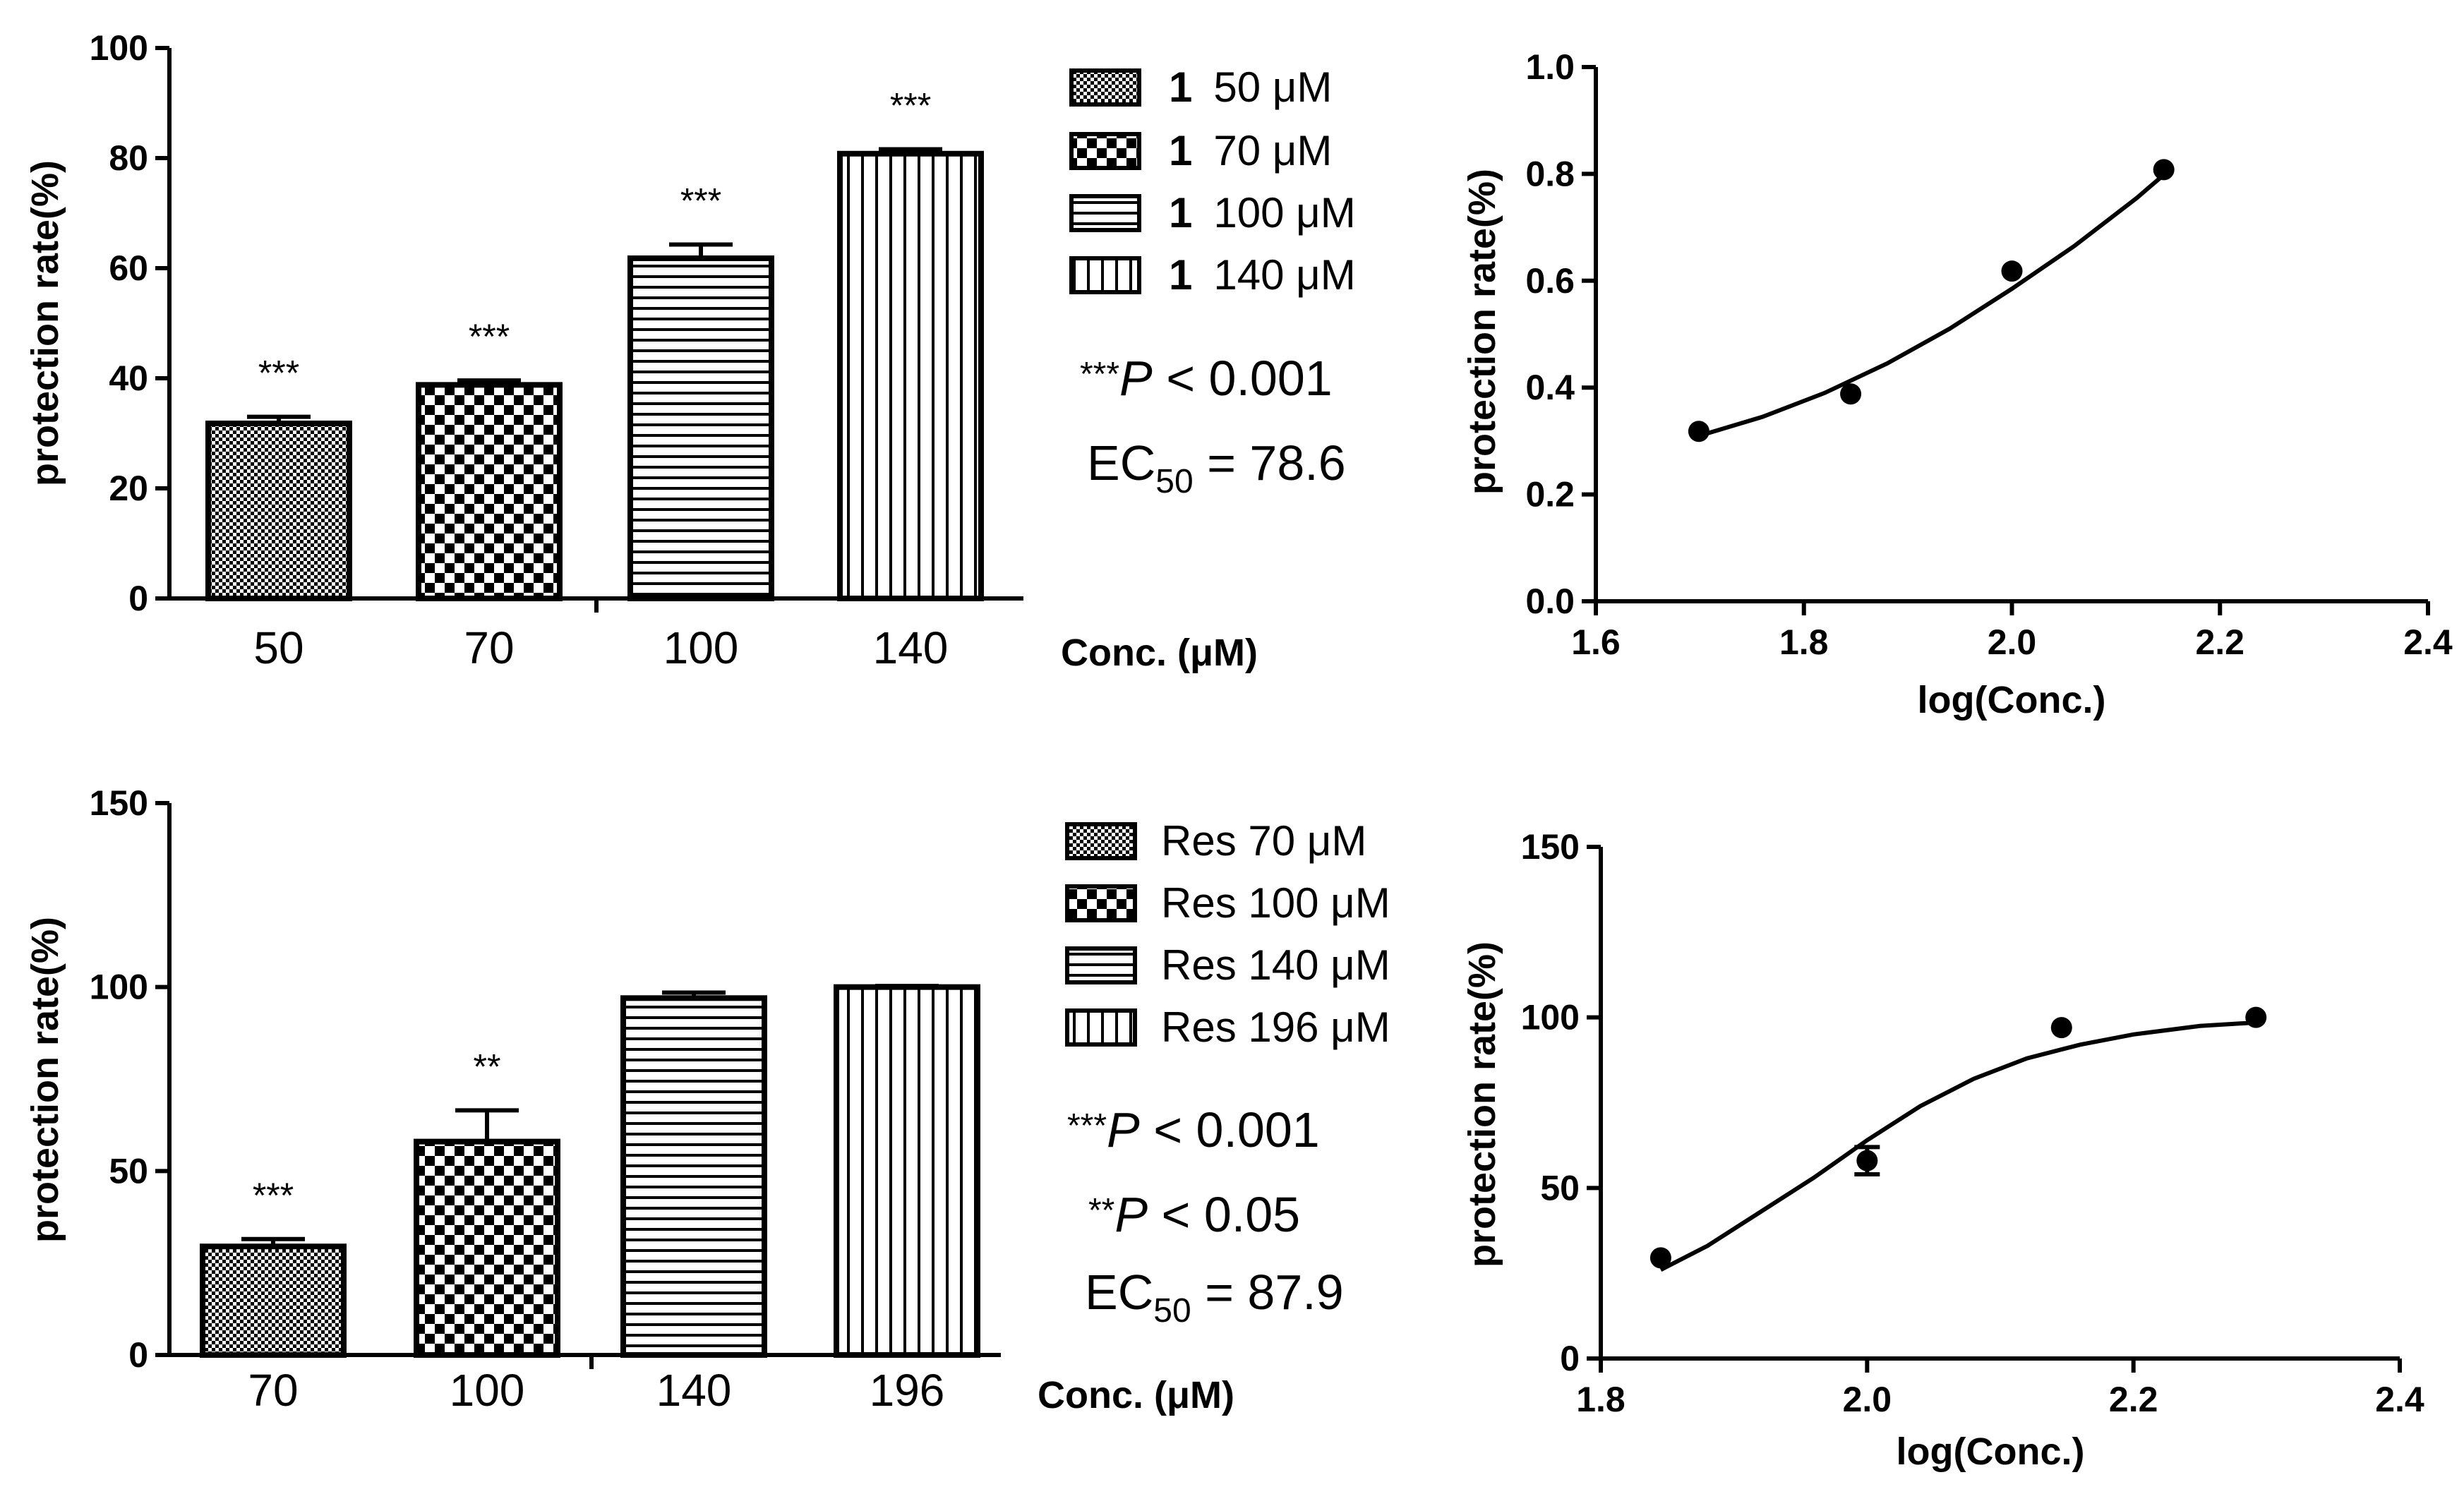 The image size is (2464, 1494). Describe the element at coordinates (2219, 642) in the screenshot. I see `top-curve-x-tick-label: 2.2` at that location.